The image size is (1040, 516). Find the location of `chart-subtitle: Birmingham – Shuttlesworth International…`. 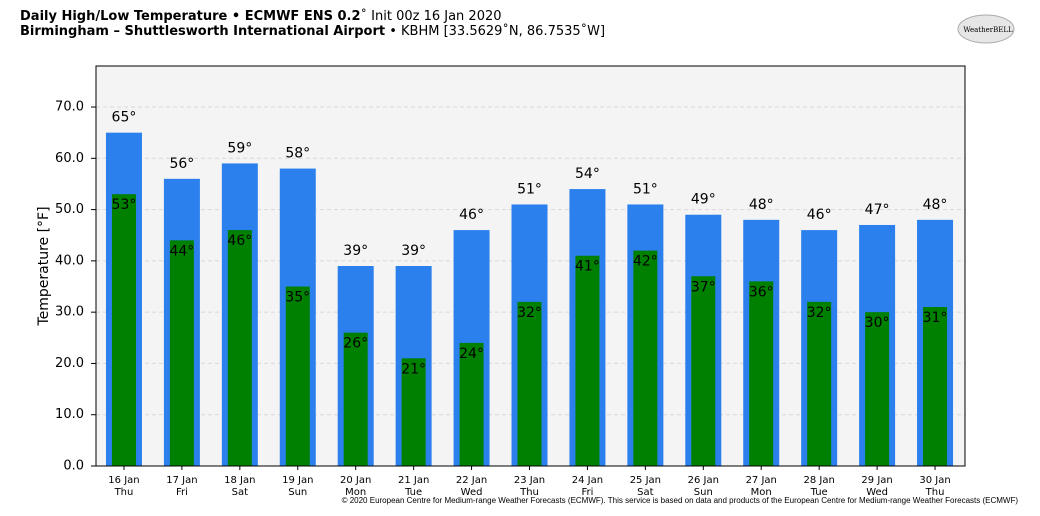

chart-subtitle: Birmingham – Shuttlesworth International… is located at coordinates (312, 31).